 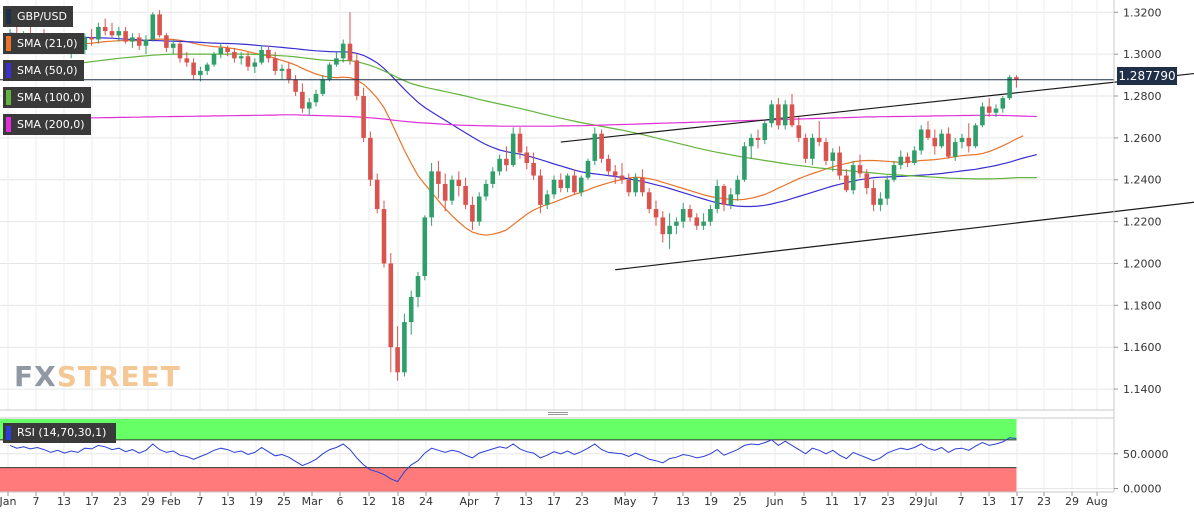 What do you see at coordinates (43, 43) in the screenshot?
I see `legend-sma-21: SMA (21,0)` at bounding box center [43, 43].